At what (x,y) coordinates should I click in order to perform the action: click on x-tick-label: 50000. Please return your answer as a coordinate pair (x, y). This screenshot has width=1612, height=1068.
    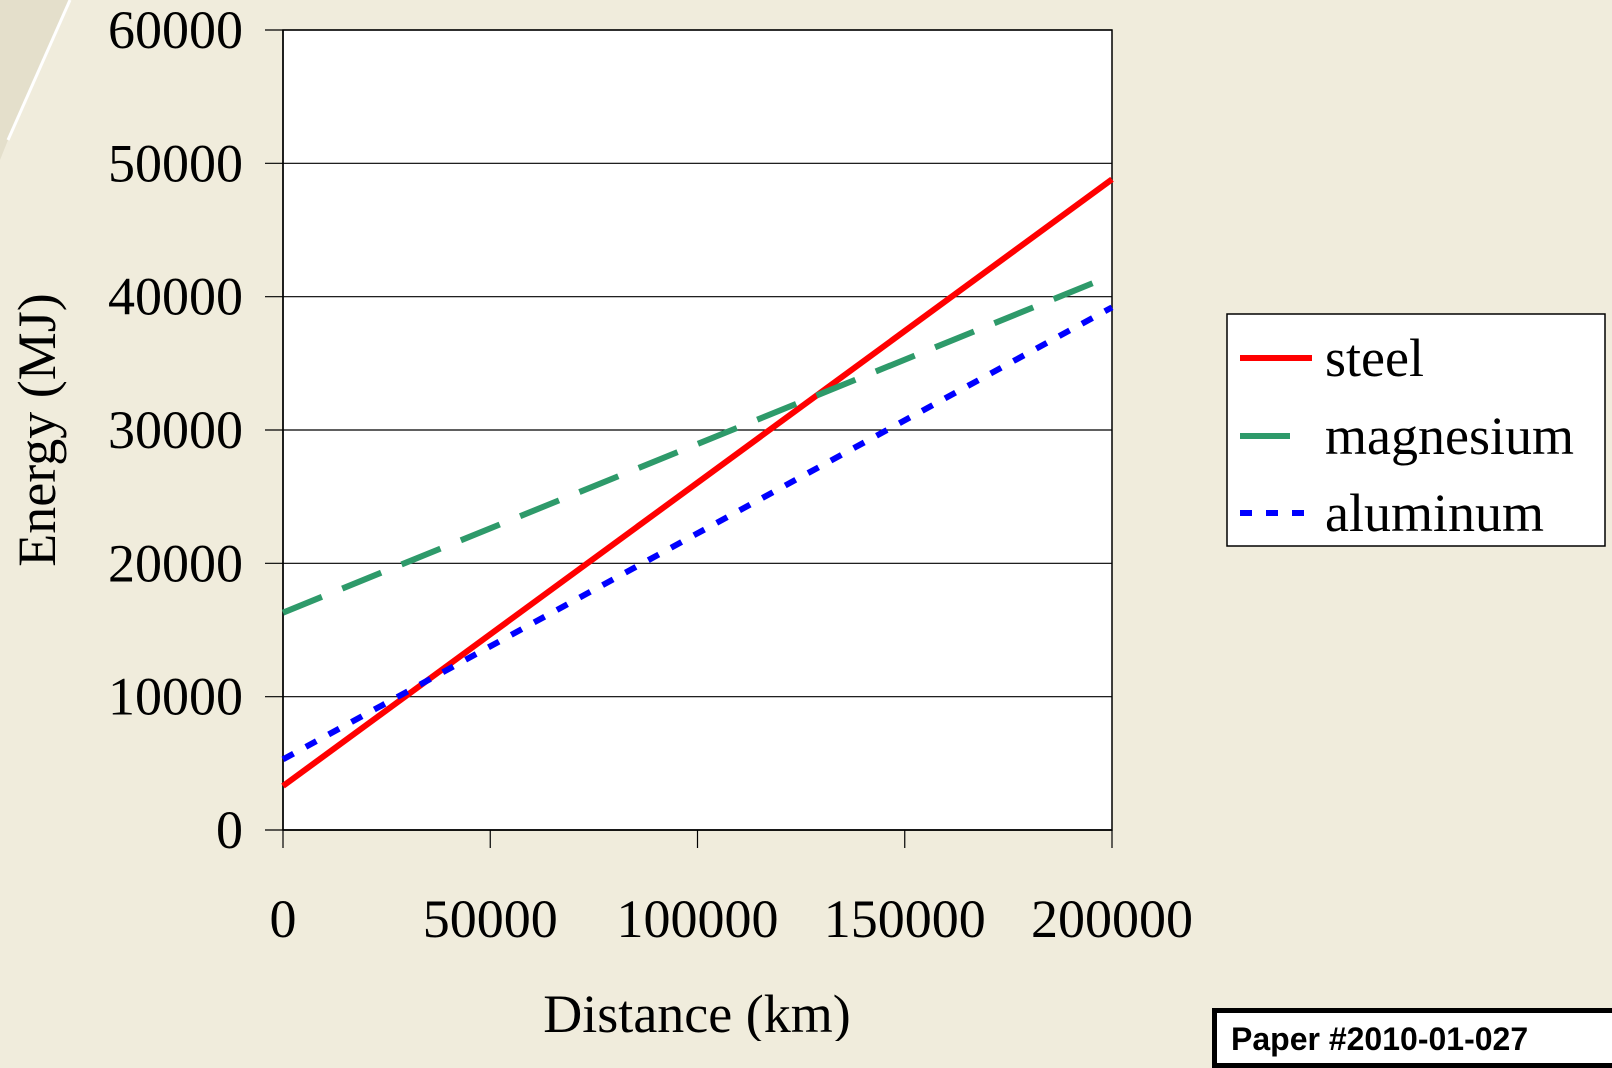
    Looking at the image, I should click on (490, 919).